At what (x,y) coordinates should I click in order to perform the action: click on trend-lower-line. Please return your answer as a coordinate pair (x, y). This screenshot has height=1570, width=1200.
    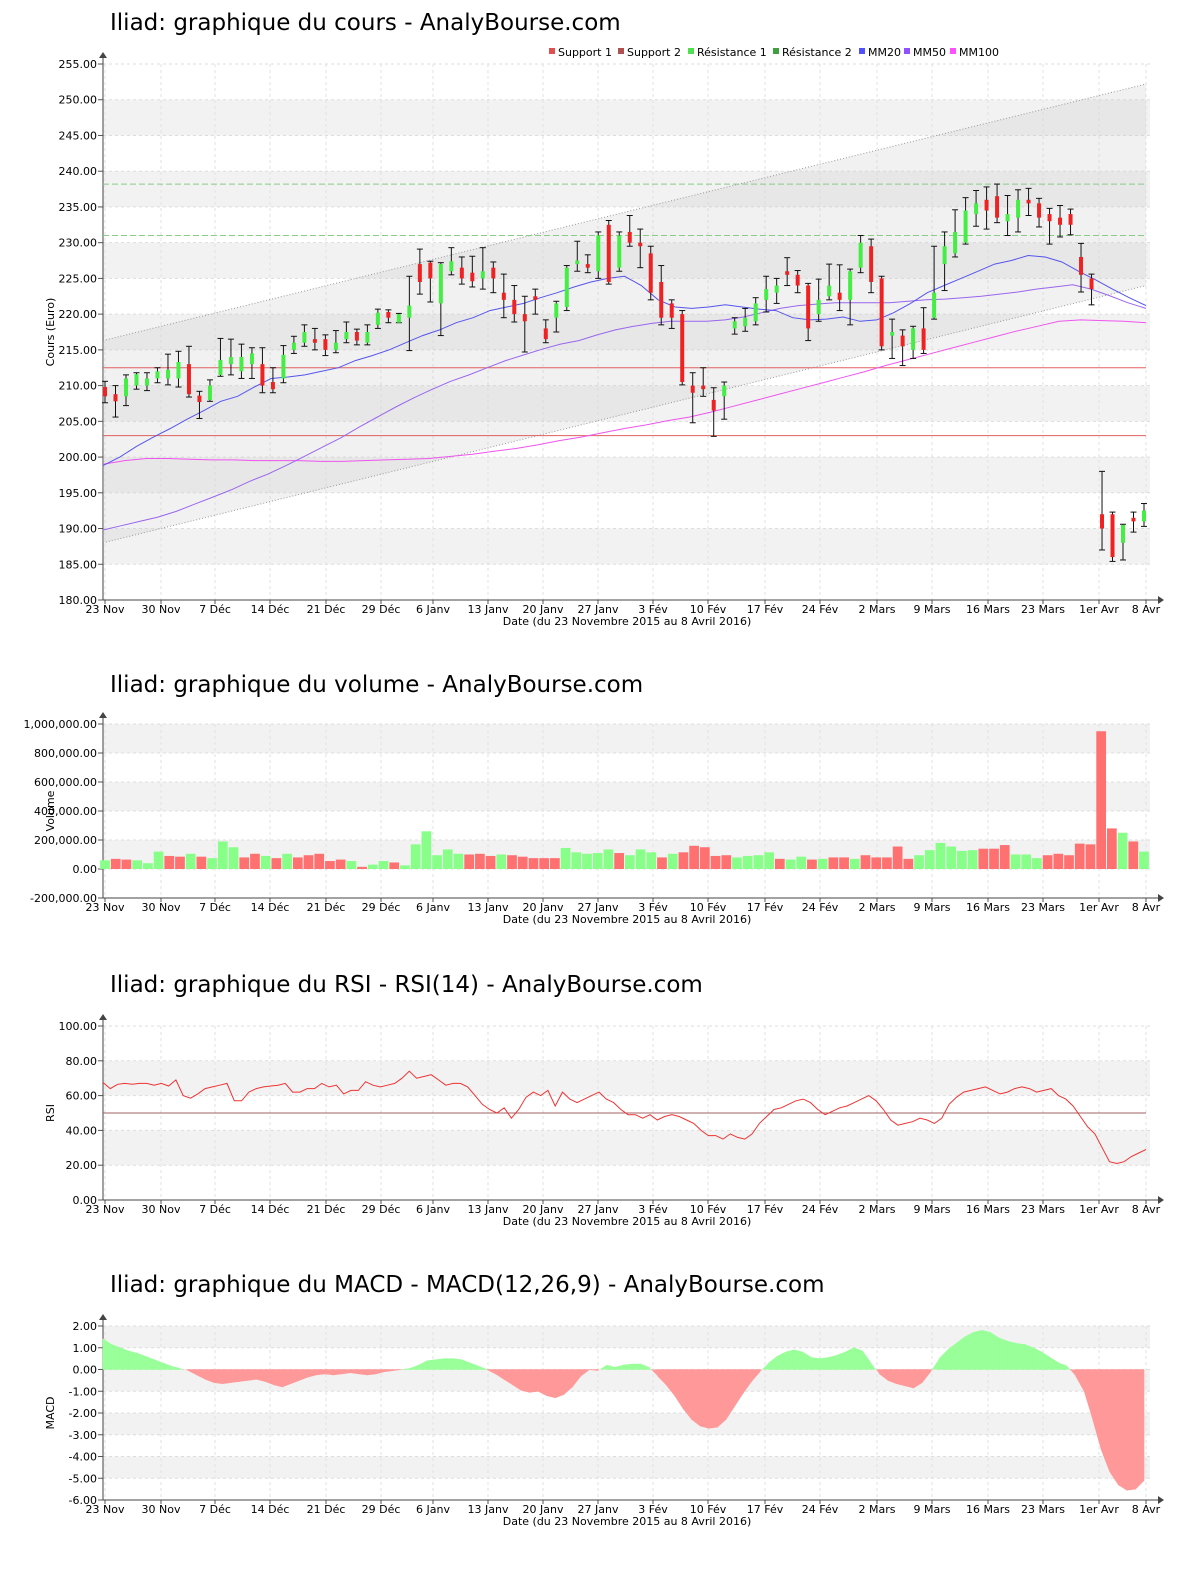
    Looking at the image, I should click on (624, 414).